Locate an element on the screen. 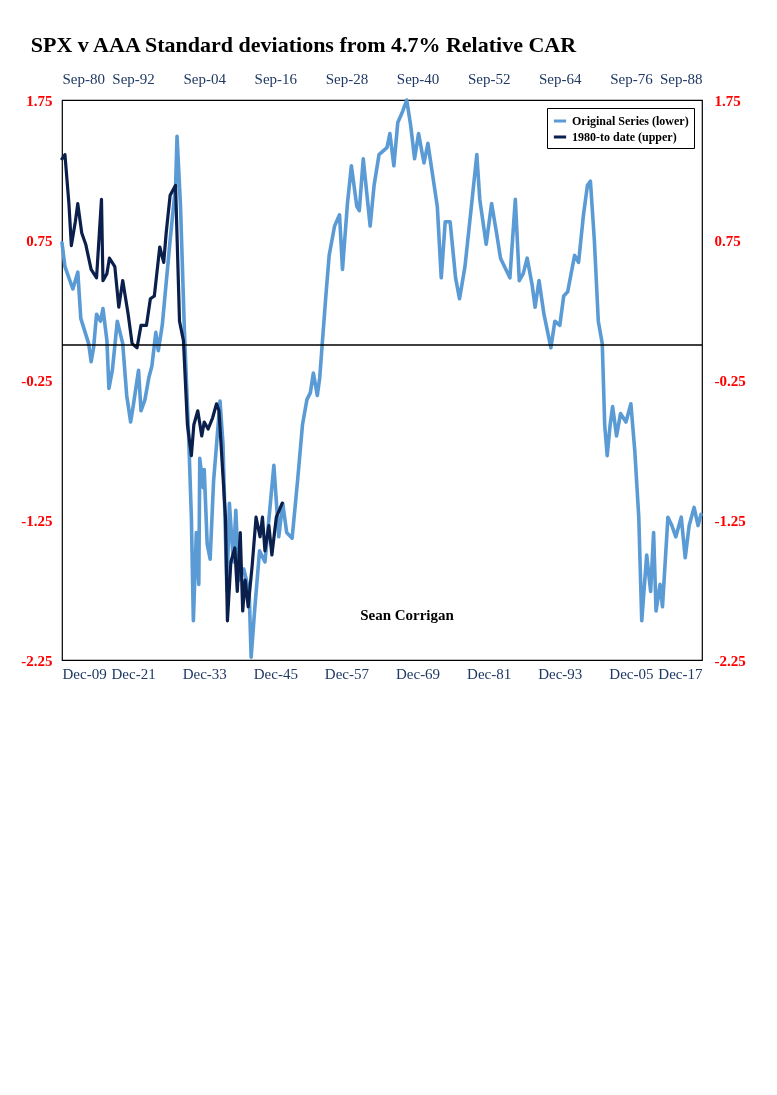 Image resolution: width=777 pixels, height=1095 pixels. annotation: Sean Corrigan is located at coordinates (407, 615).